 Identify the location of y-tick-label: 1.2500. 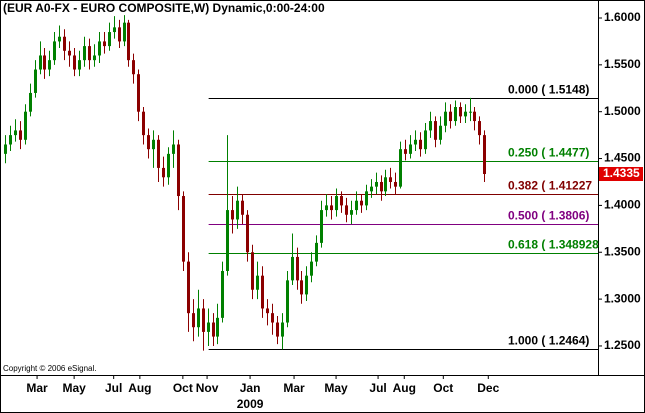
(622, 345).